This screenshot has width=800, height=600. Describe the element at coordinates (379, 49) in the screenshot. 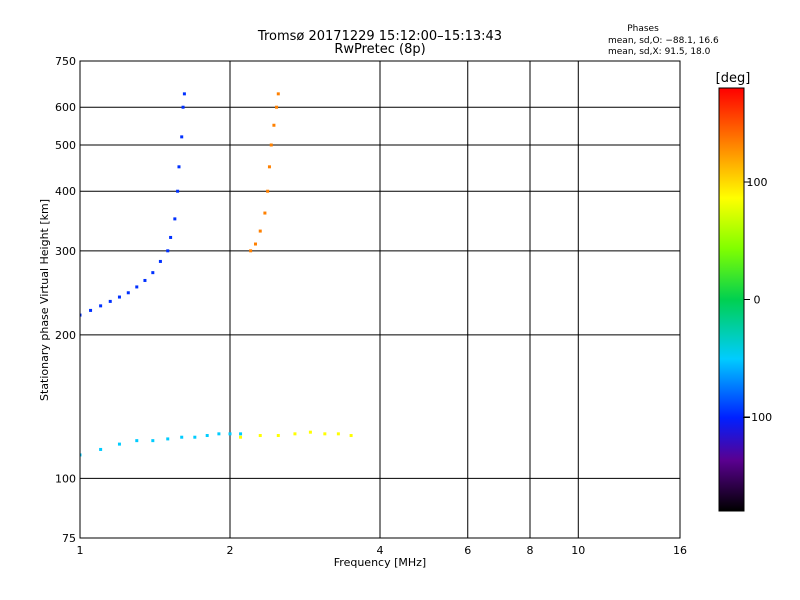

I see `chart-subtitle: RwPretec (8p)` at that location.